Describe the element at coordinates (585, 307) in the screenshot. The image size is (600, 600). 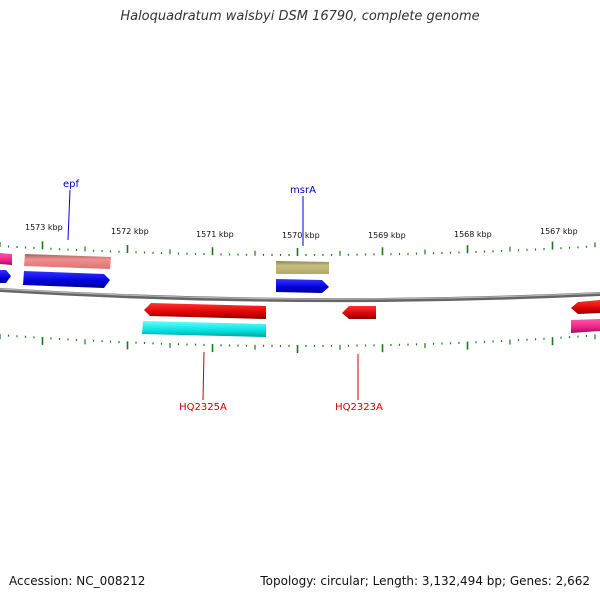
I see `cds-reverse-right-edge` at that location.